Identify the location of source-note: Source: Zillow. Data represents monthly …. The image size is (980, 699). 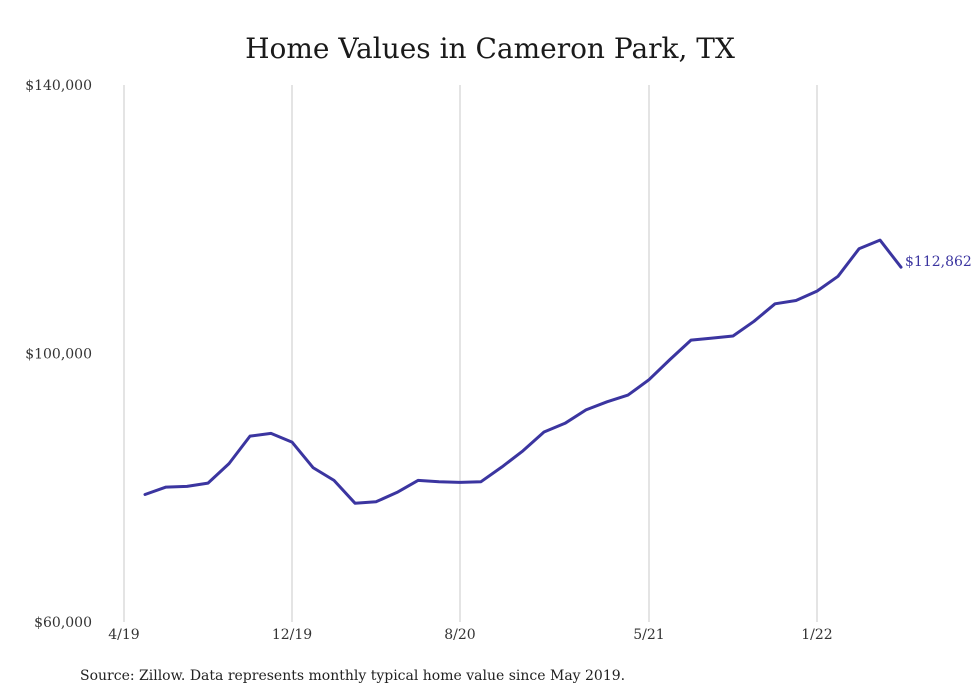
(353, 676).